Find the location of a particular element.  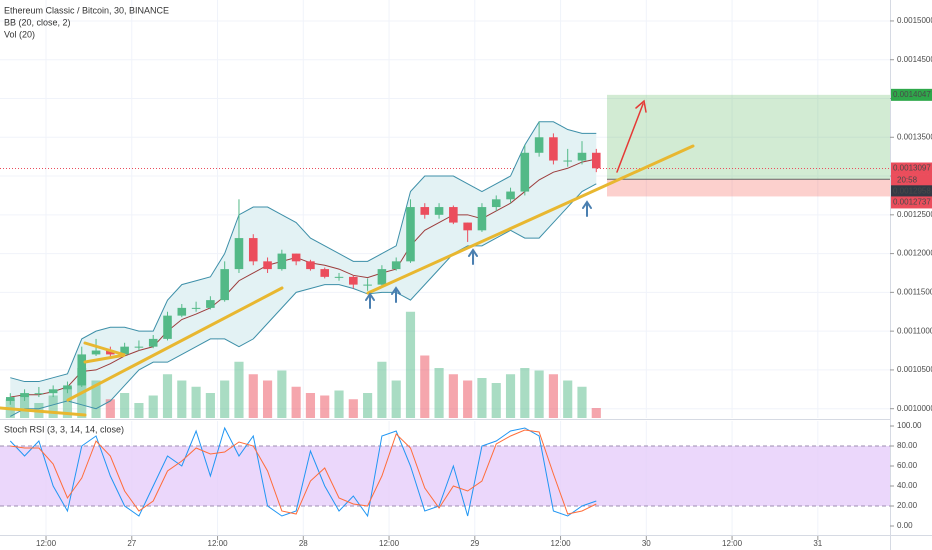

y-tick-label: 0.00 is located at coordinates (905, 525).